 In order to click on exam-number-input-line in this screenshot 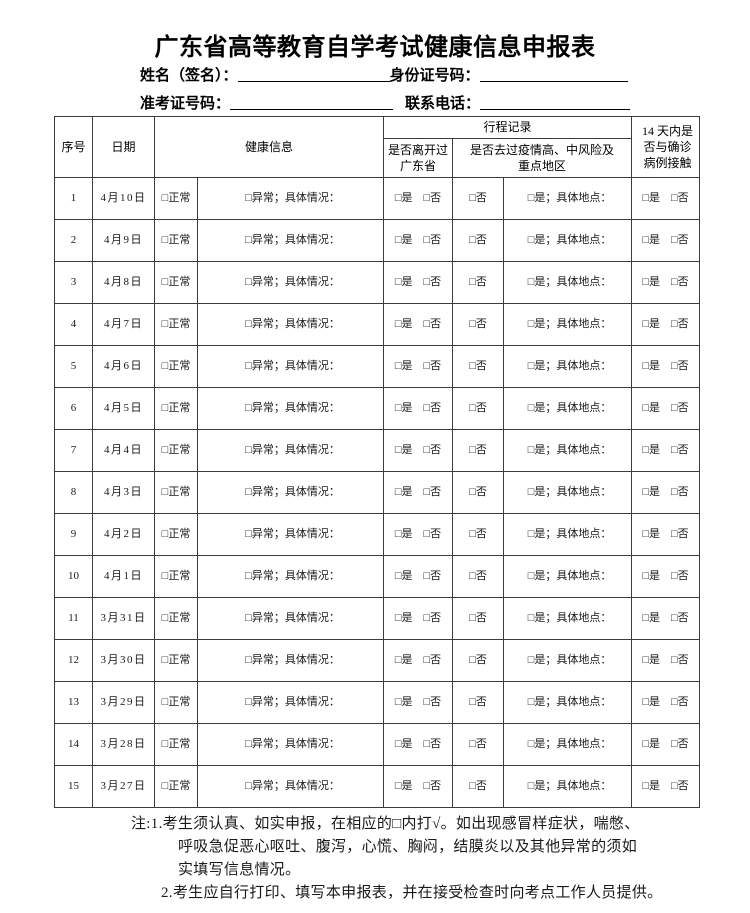, I will do `click(312, 102)`.